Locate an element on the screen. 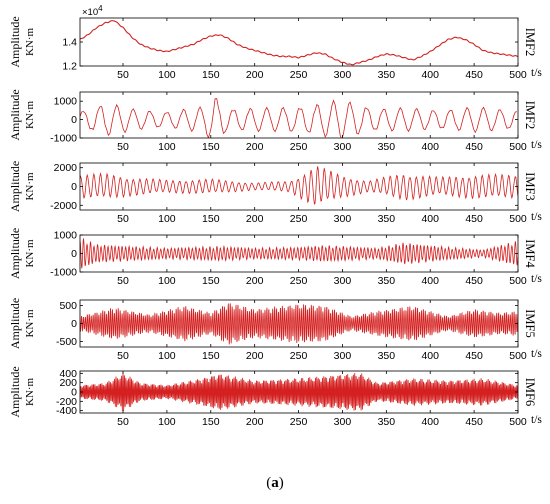  y-tick-label: 500 is located at coordinates (68, 306).